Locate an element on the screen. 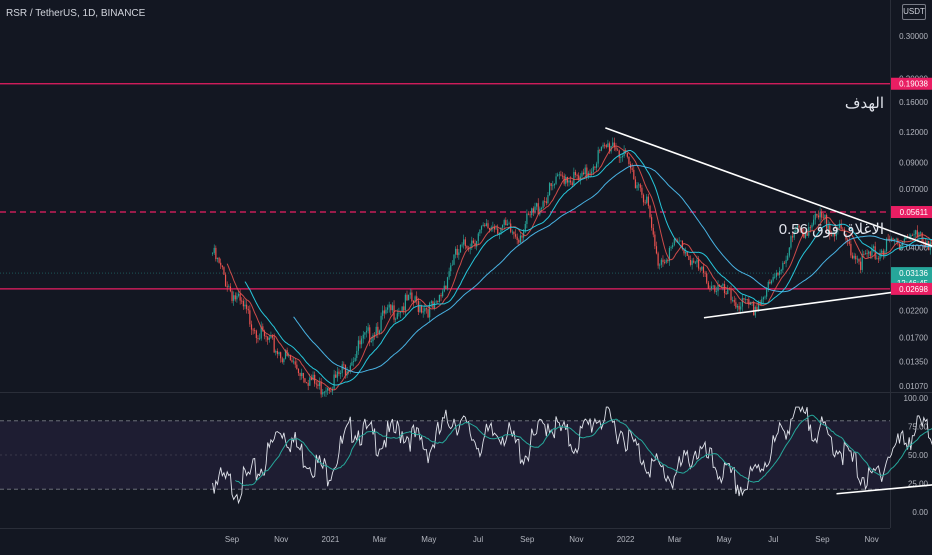 Image resolution: width=932 pixels, height=555 pixels. time-tick-label: Jul is located at coordinates (773, 539).